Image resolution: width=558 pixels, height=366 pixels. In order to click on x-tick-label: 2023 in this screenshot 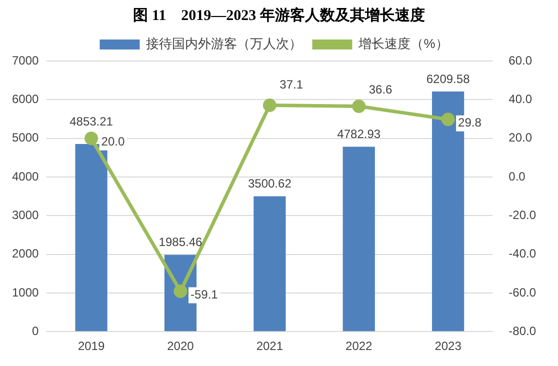, I will do `click(448, 346)`.